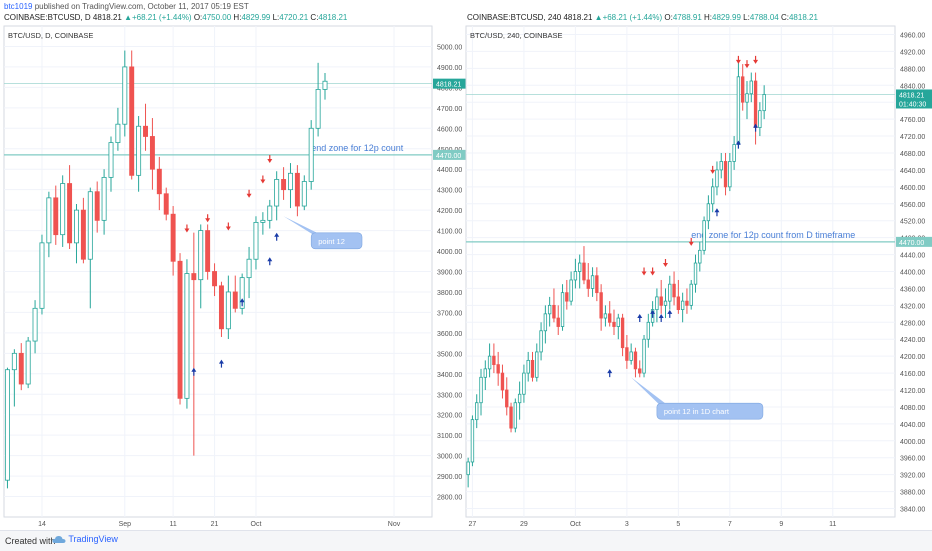  What do you see at coordinates (912, 222) in the screenshot?
I see `y-tick-label: 4520.00` at bounding box center [912, 222].